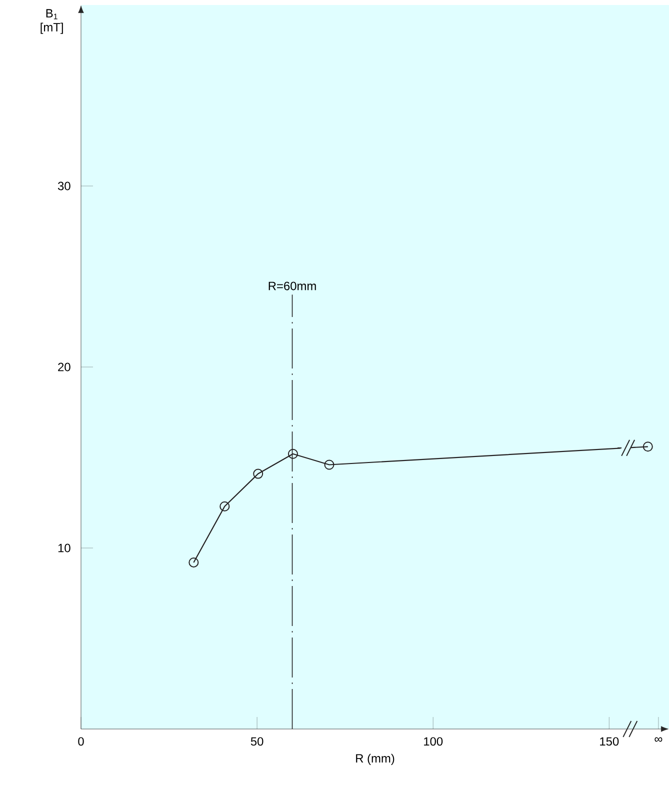  Describe the element at coordinates (375, 759) in the screenshot. I see `x-axis-title: R (mm)` at that location.